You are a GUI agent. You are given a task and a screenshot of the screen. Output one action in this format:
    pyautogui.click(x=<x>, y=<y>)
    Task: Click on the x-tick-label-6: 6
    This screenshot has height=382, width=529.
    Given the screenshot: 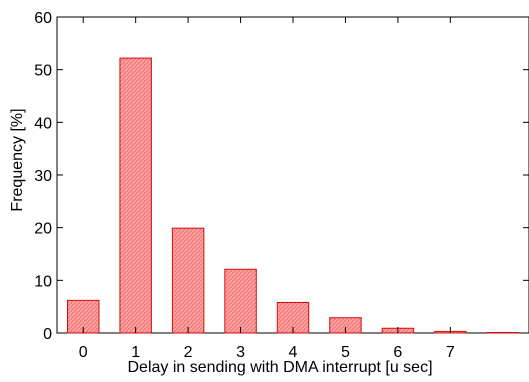 What is the action you would take?
    pyautogui.click(x=397, y=352)
    